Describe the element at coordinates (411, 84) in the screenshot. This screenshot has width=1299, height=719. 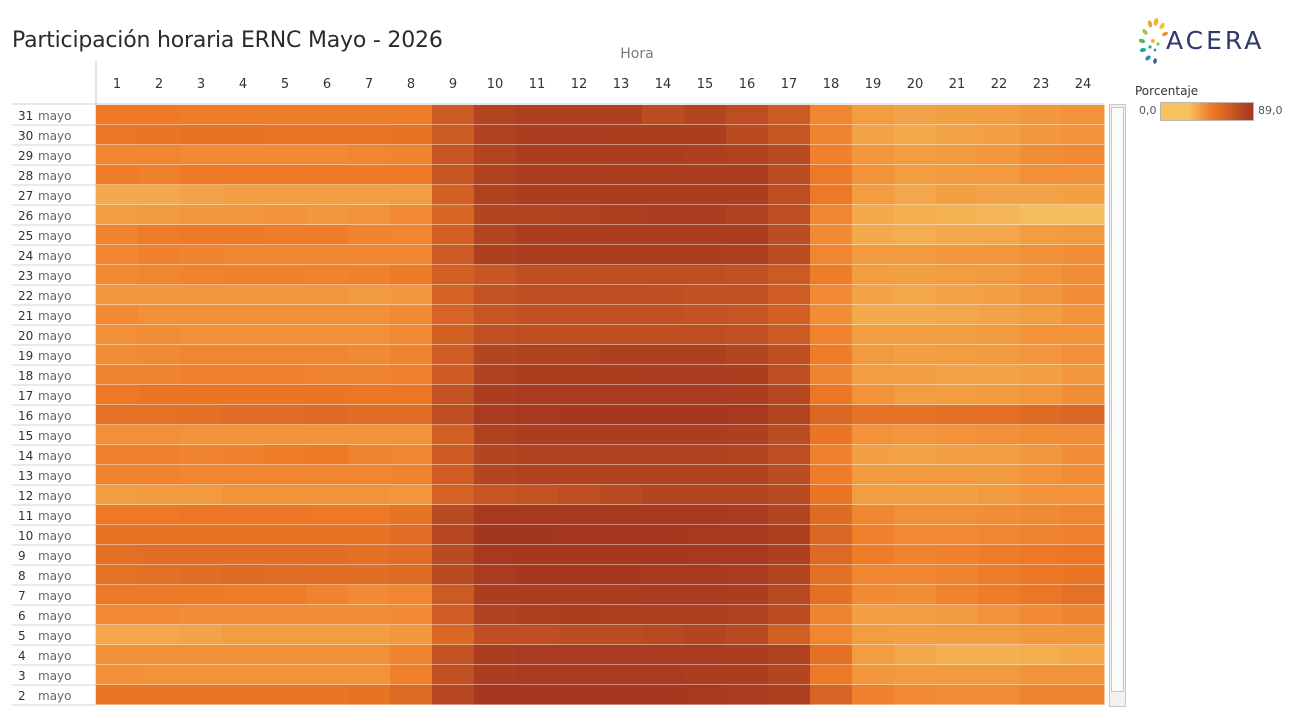
I see `x-tick-label: 8` at that location.